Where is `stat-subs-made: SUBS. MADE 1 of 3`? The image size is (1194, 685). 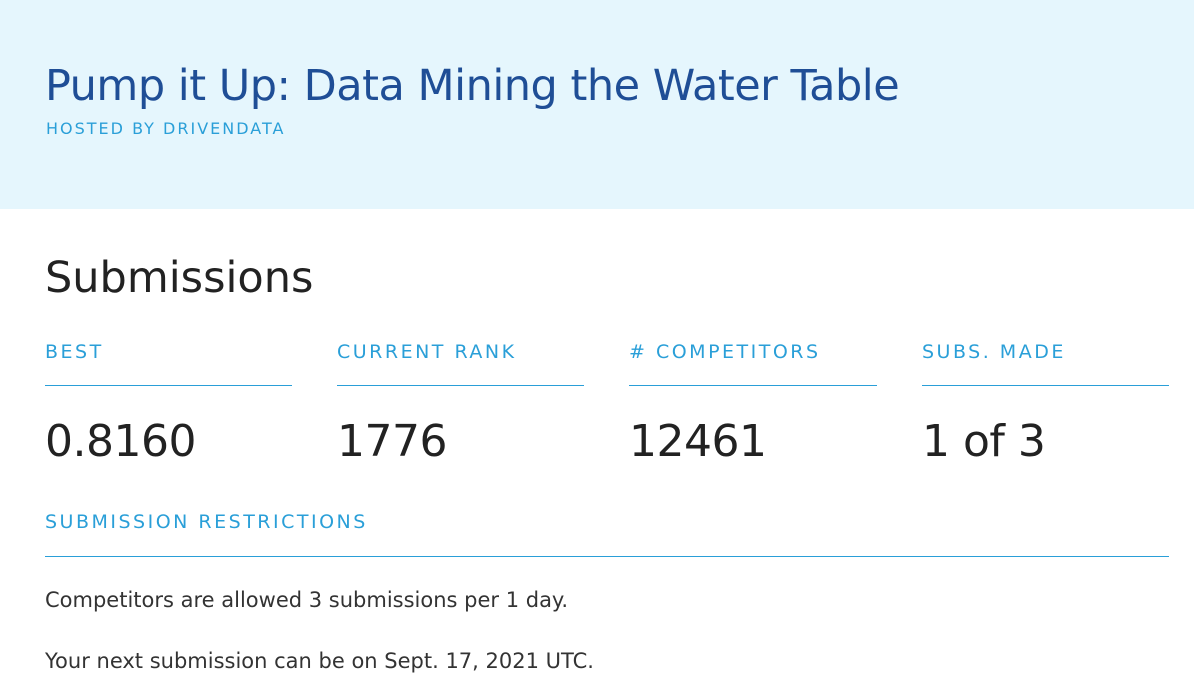 stat-subs-made: SUBS. MADE 1 of 3 is located at coordinates (1045, 403).